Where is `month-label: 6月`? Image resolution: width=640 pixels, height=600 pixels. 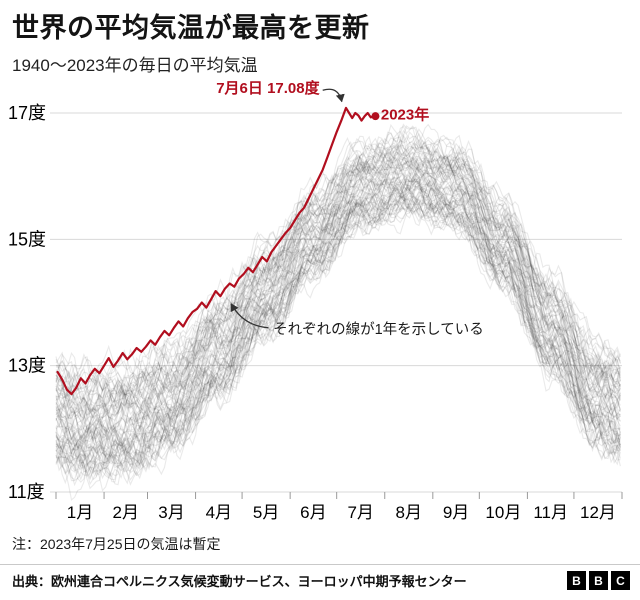
month-label: 6月 is located at coordinates (313, 512).